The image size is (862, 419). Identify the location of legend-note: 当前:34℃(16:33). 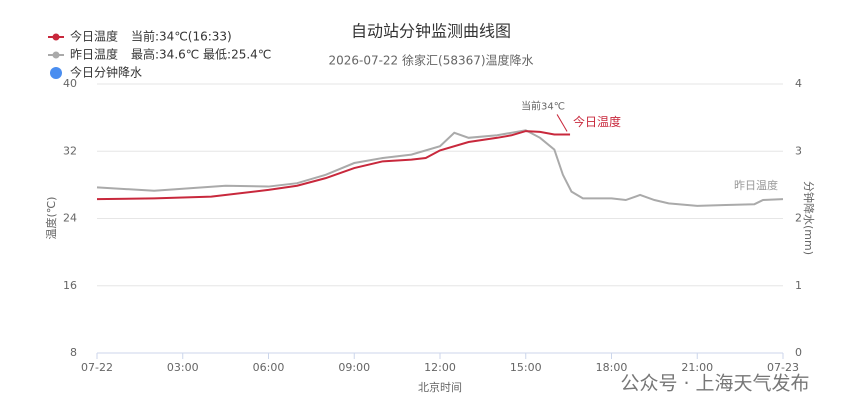
(181, 36).